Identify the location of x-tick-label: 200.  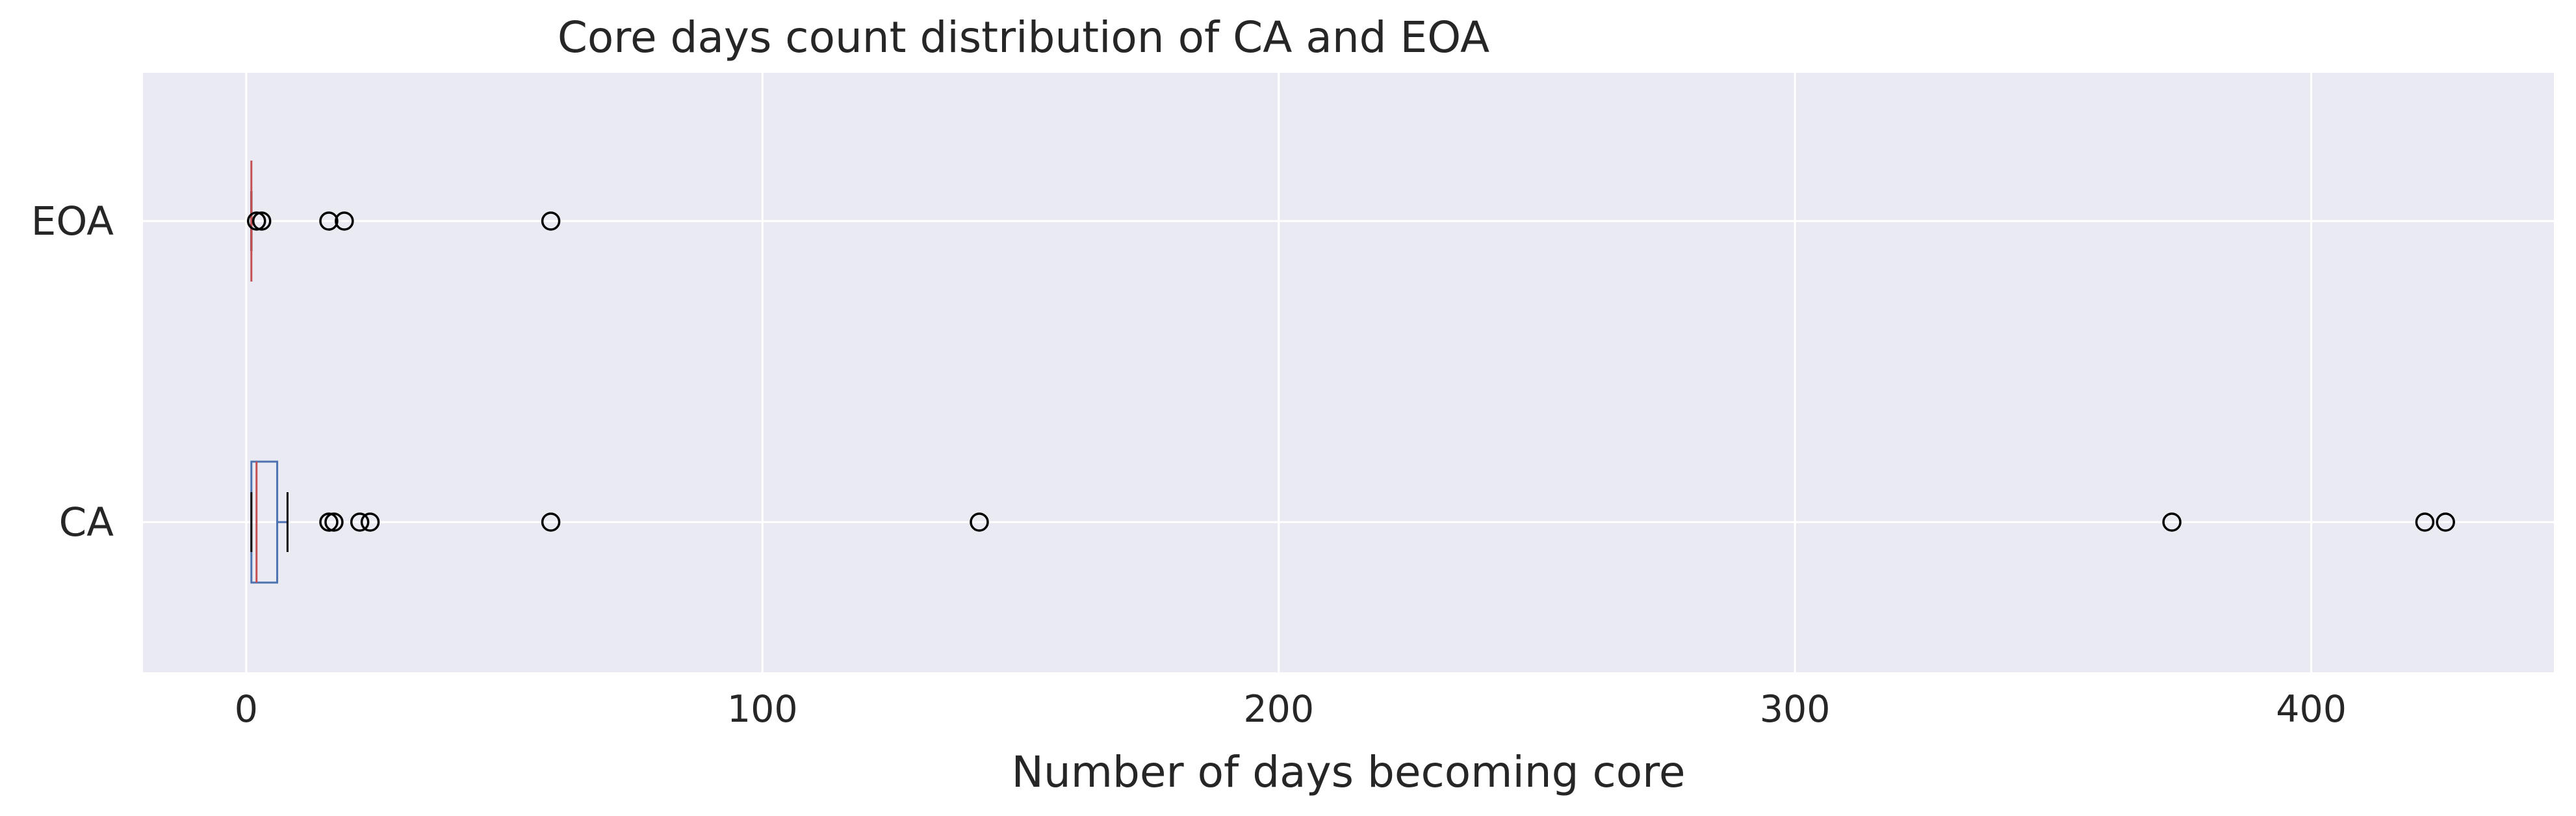
(1278, 709).